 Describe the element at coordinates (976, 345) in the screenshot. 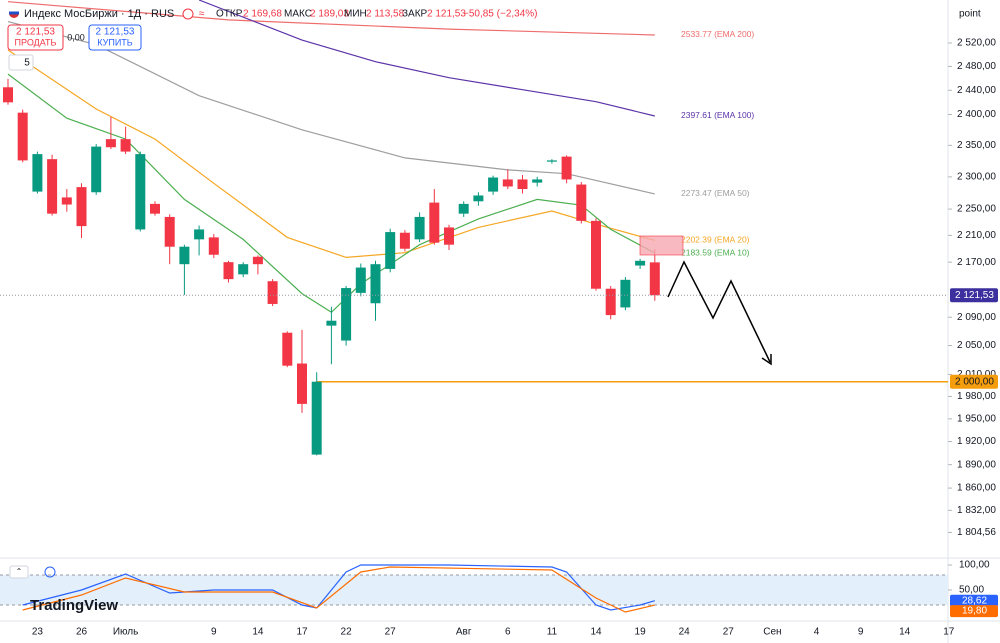

I see `y-tick-label: 2 050,00` at that location.